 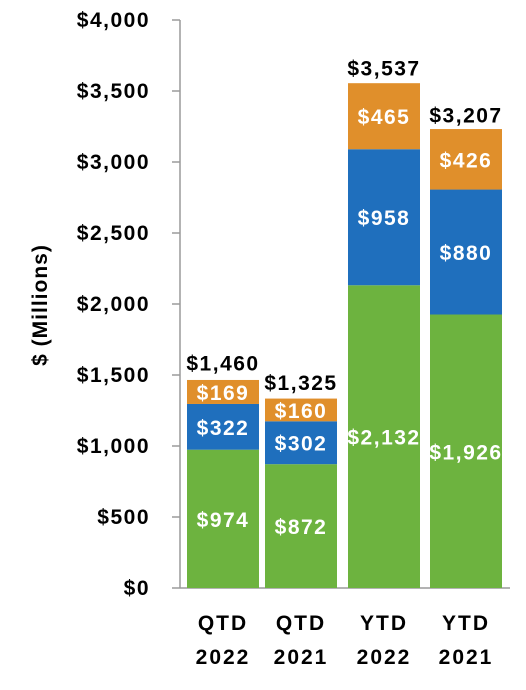 I want to click on segment-value-label: $872, so click(x=301, y=527).